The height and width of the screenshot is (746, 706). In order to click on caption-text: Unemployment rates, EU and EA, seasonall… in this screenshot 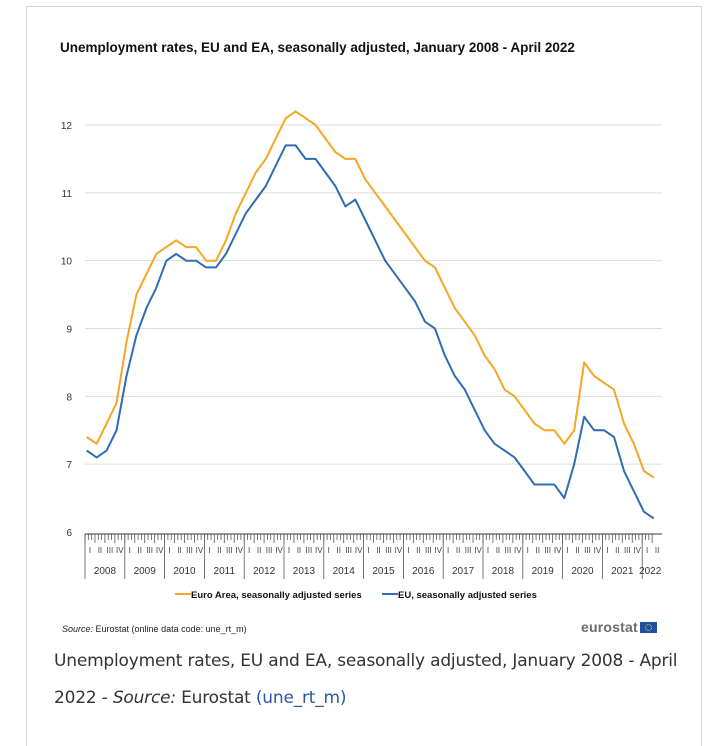, I will do `click(366, 679)`.